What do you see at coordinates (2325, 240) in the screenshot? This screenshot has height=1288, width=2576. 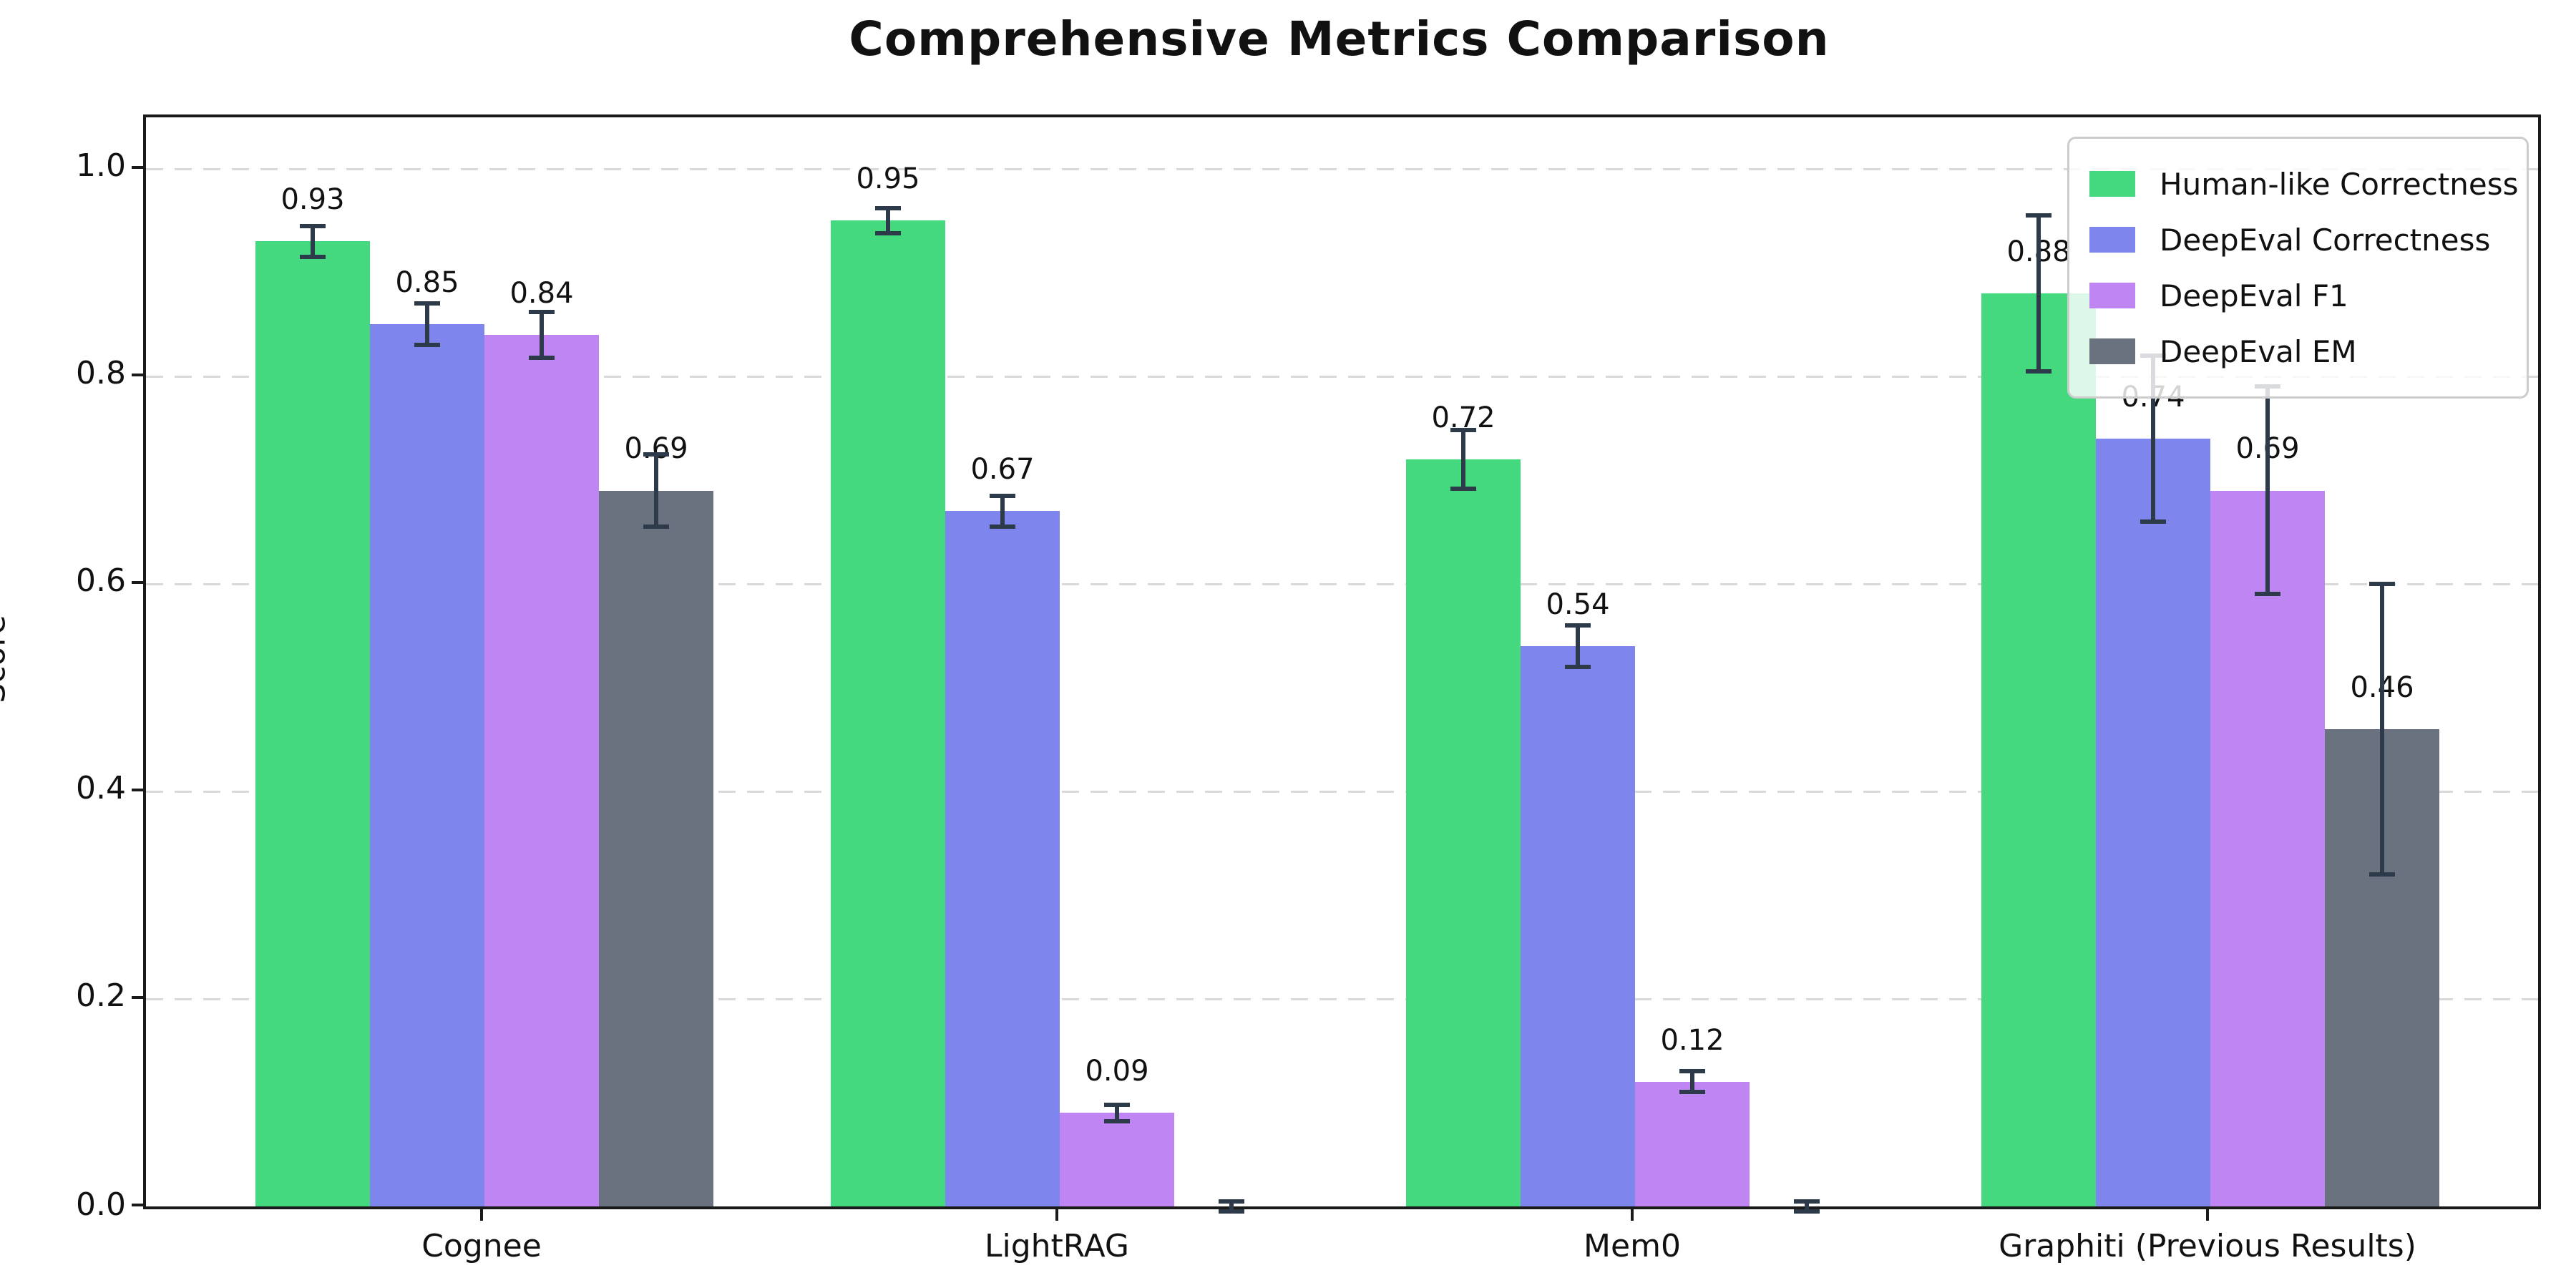 I see `legend-label: DeepEval Correctness` at bounding box center [2325, 240].